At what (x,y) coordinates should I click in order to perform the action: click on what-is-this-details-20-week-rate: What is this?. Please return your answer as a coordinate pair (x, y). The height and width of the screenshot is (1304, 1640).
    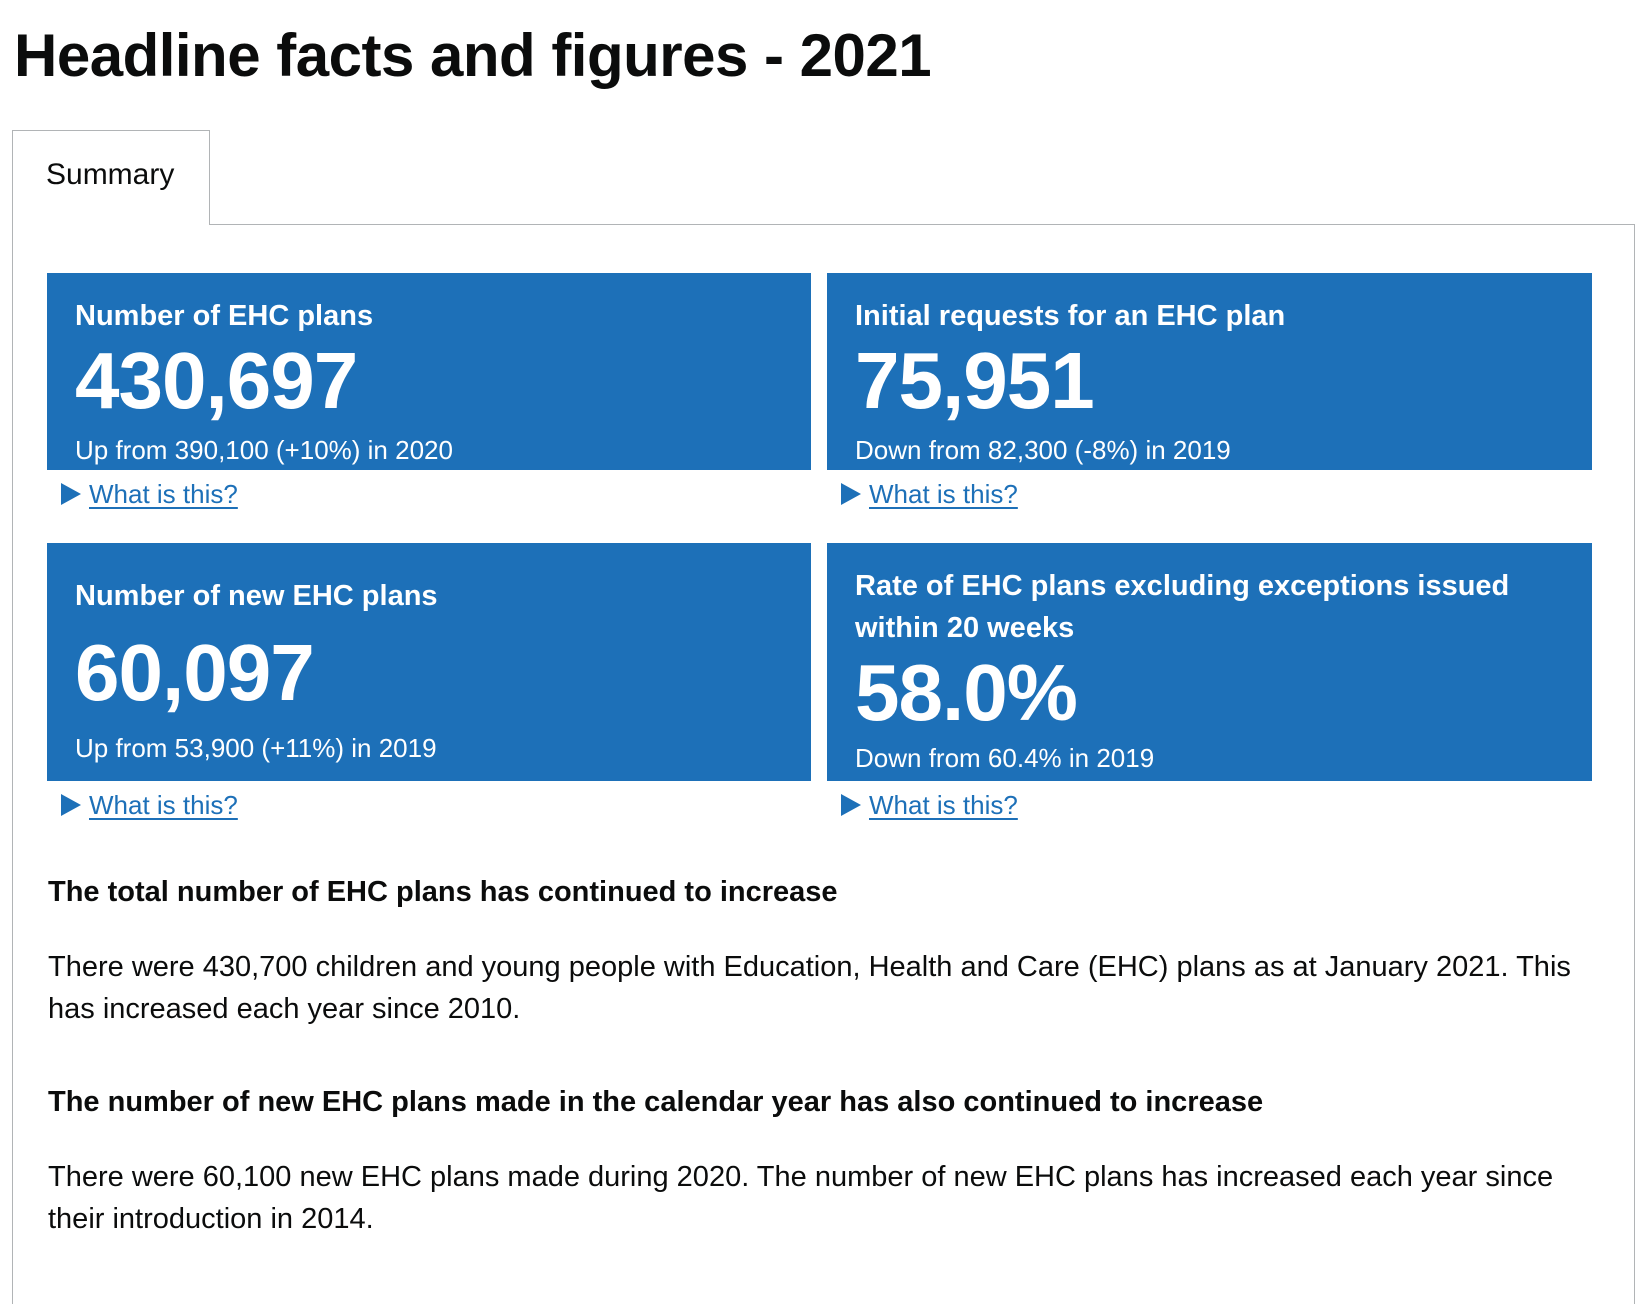
    Looking at the image, I should click on (929, 805).